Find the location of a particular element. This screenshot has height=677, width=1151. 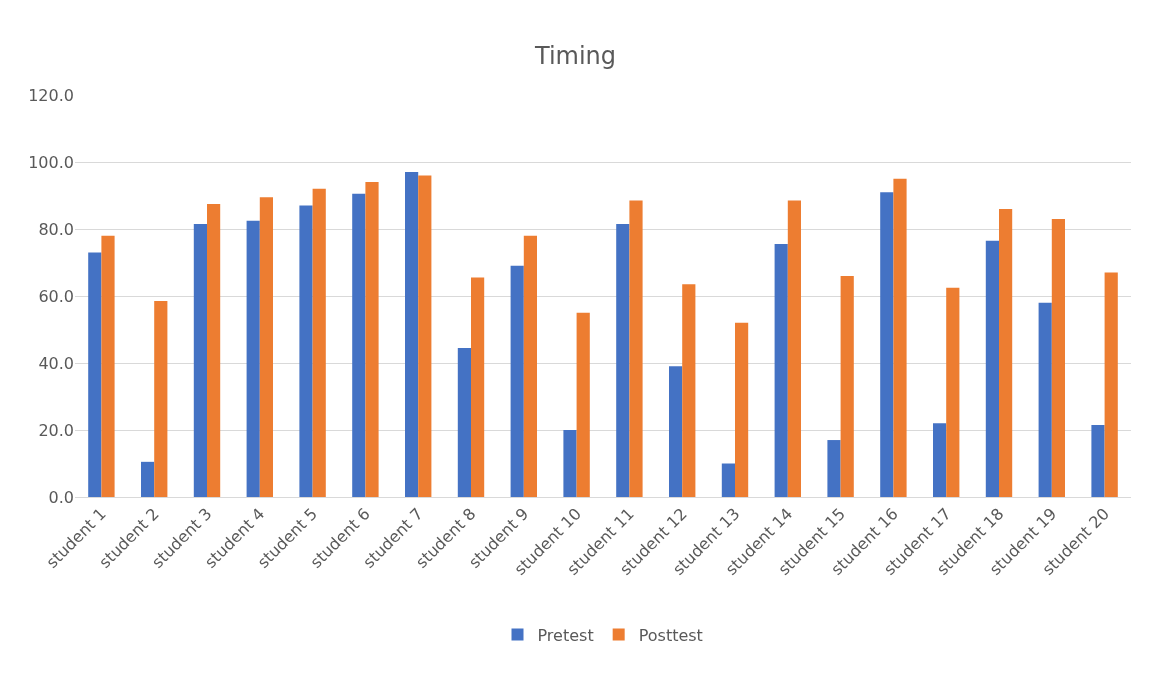

chart-title: Timing is located at coordinates (575, 56).